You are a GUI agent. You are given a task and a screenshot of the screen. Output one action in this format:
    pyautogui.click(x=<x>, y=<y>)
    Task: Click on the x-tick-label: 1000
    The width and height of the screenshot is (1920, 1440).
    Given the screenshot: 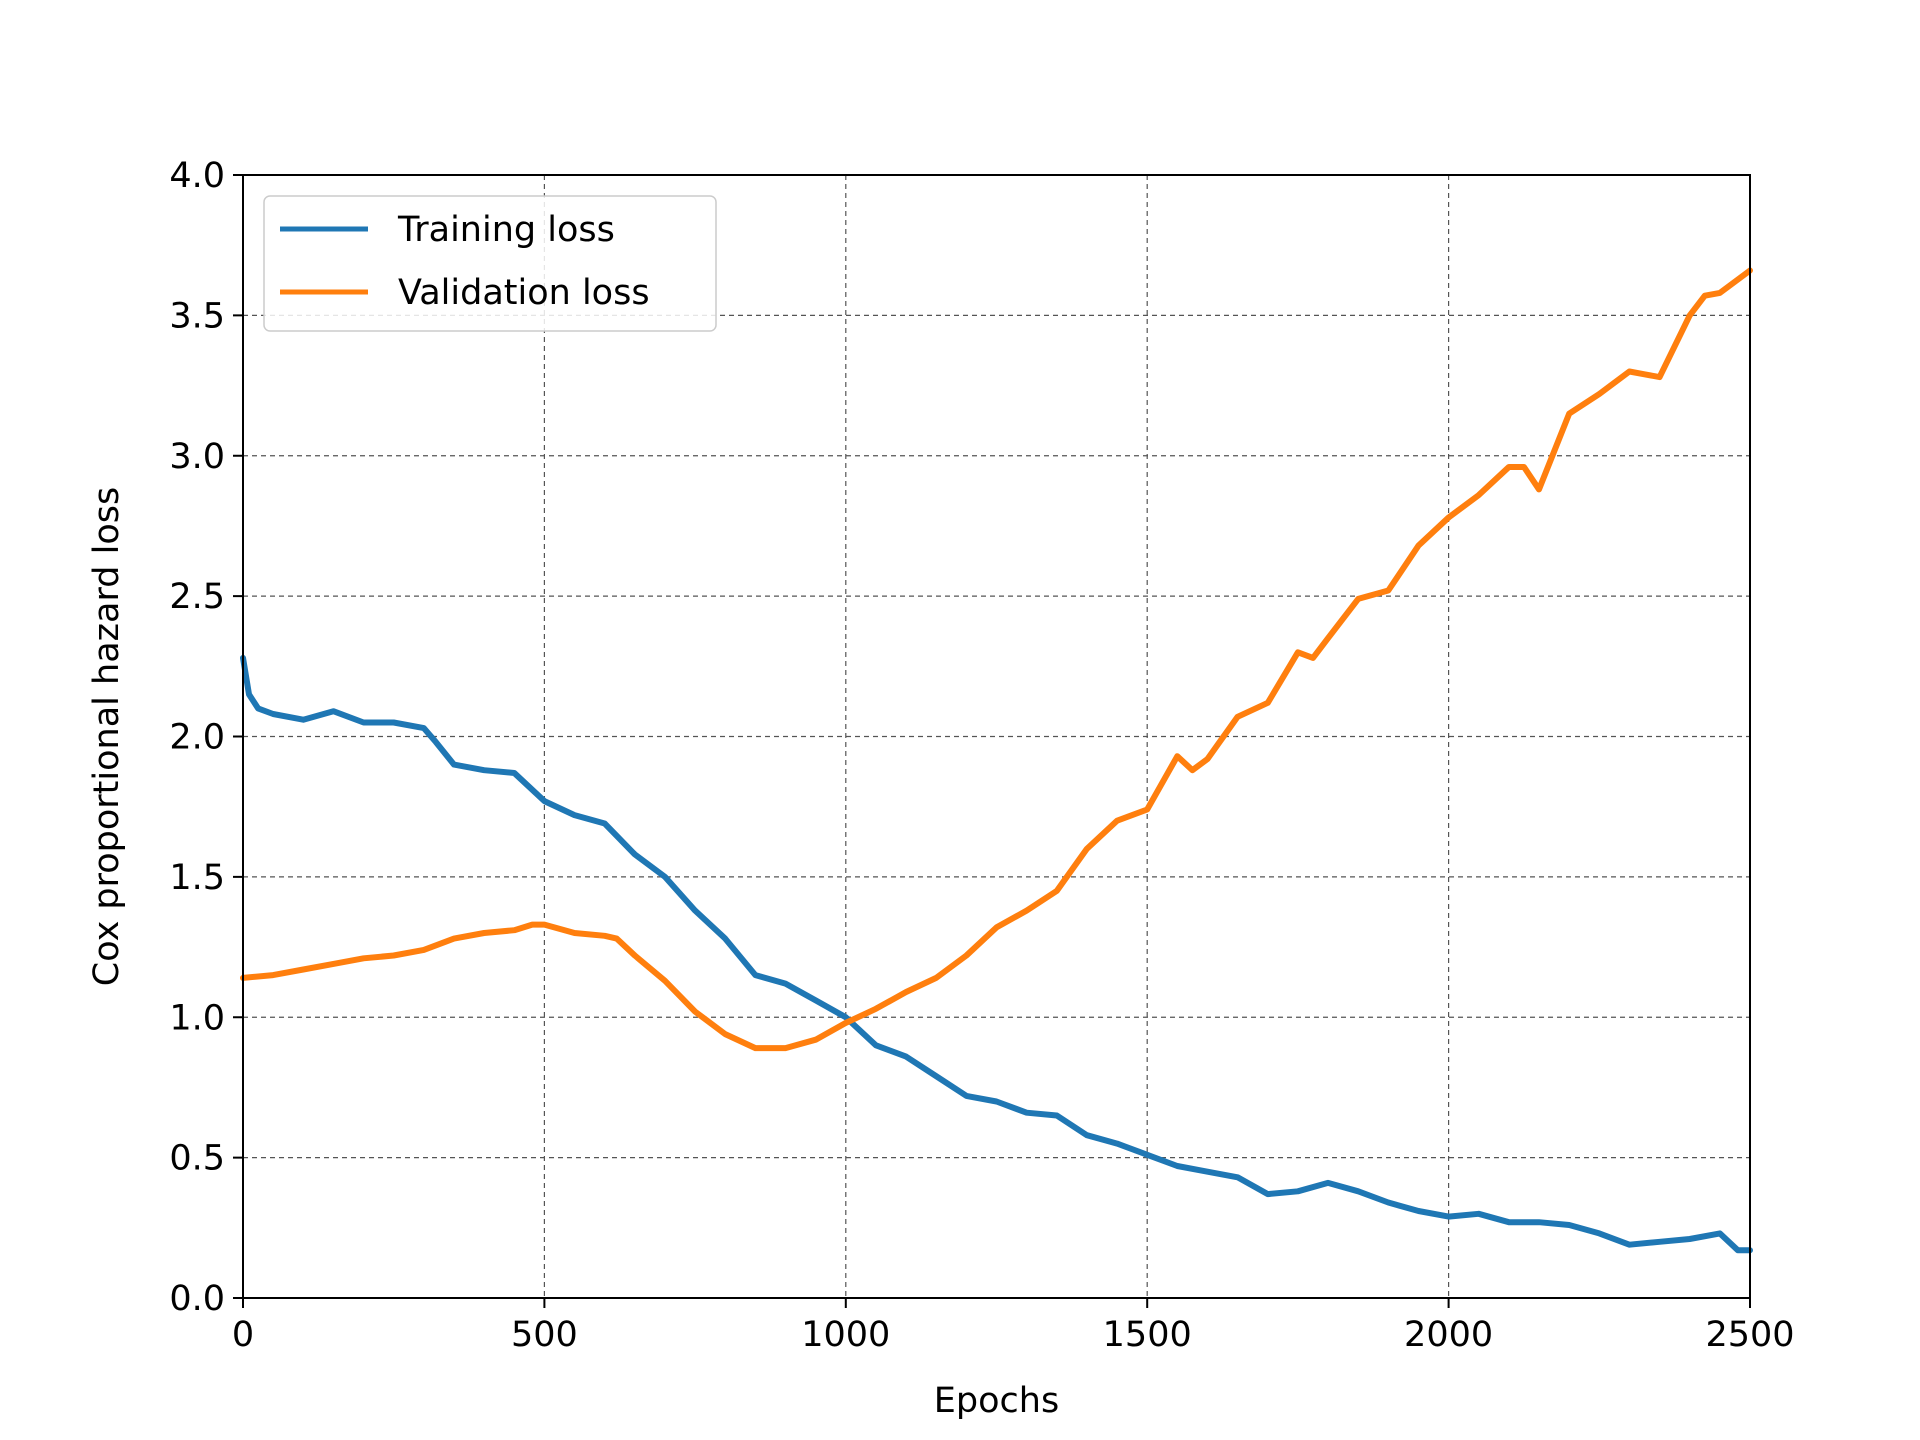 What is the action you would take?
    pyautogui.click(x=845, y=1335)
    